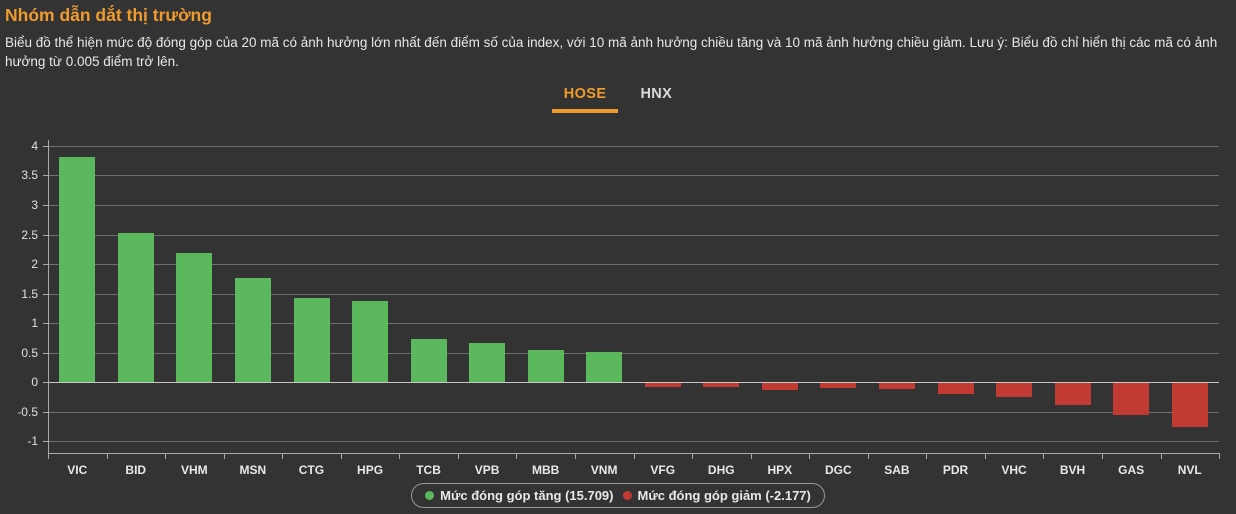 This screenshot has height=514, width=1236. I want to click on y-axis-label-1.5: 1.5, so click(29, 293).